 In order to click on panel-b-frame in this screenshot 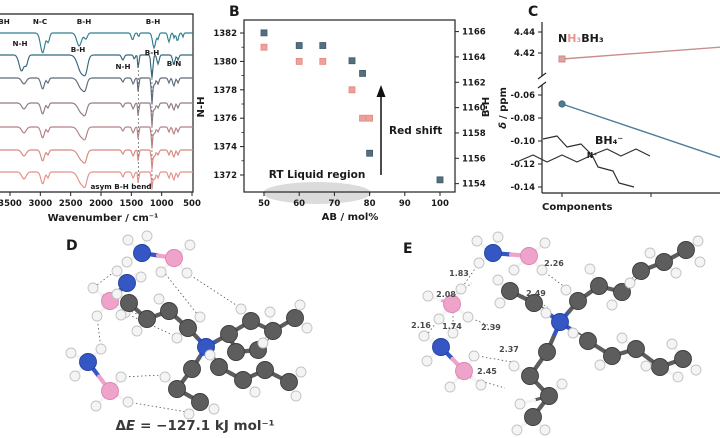, I will do `click(349, 106)`.